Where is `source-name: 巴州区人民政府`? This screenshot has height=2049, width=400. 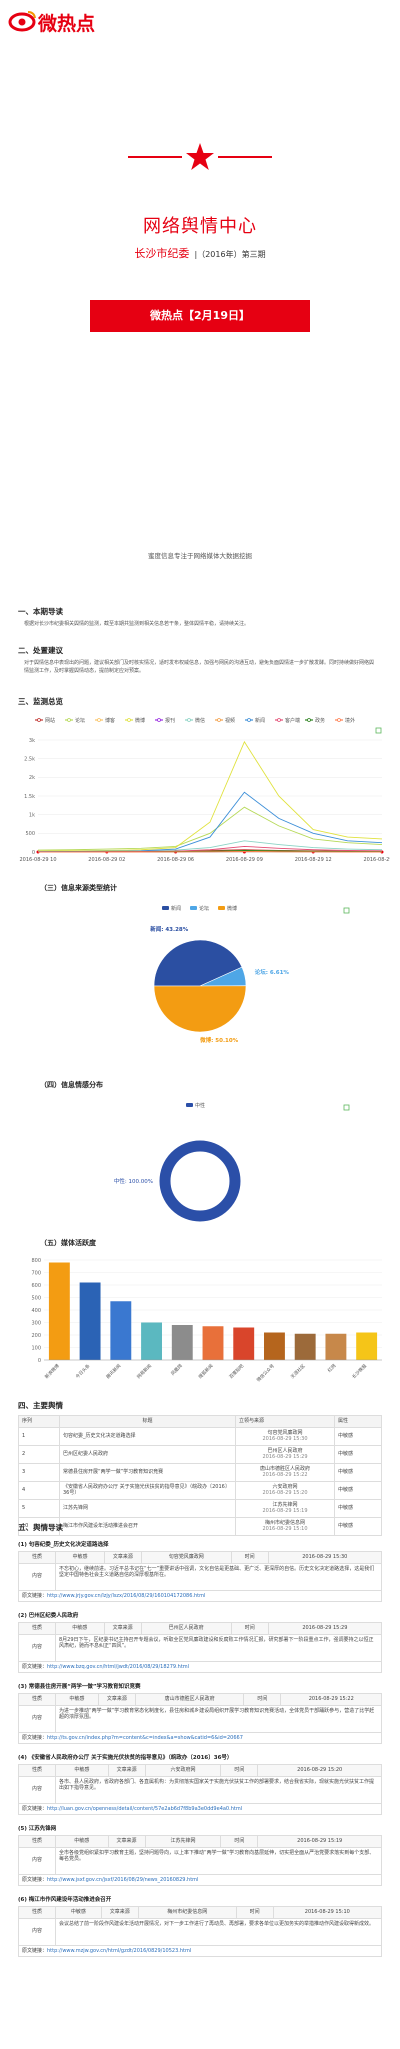
source-name: 巴州区人民政府 is located at coordinates (285, 1450).